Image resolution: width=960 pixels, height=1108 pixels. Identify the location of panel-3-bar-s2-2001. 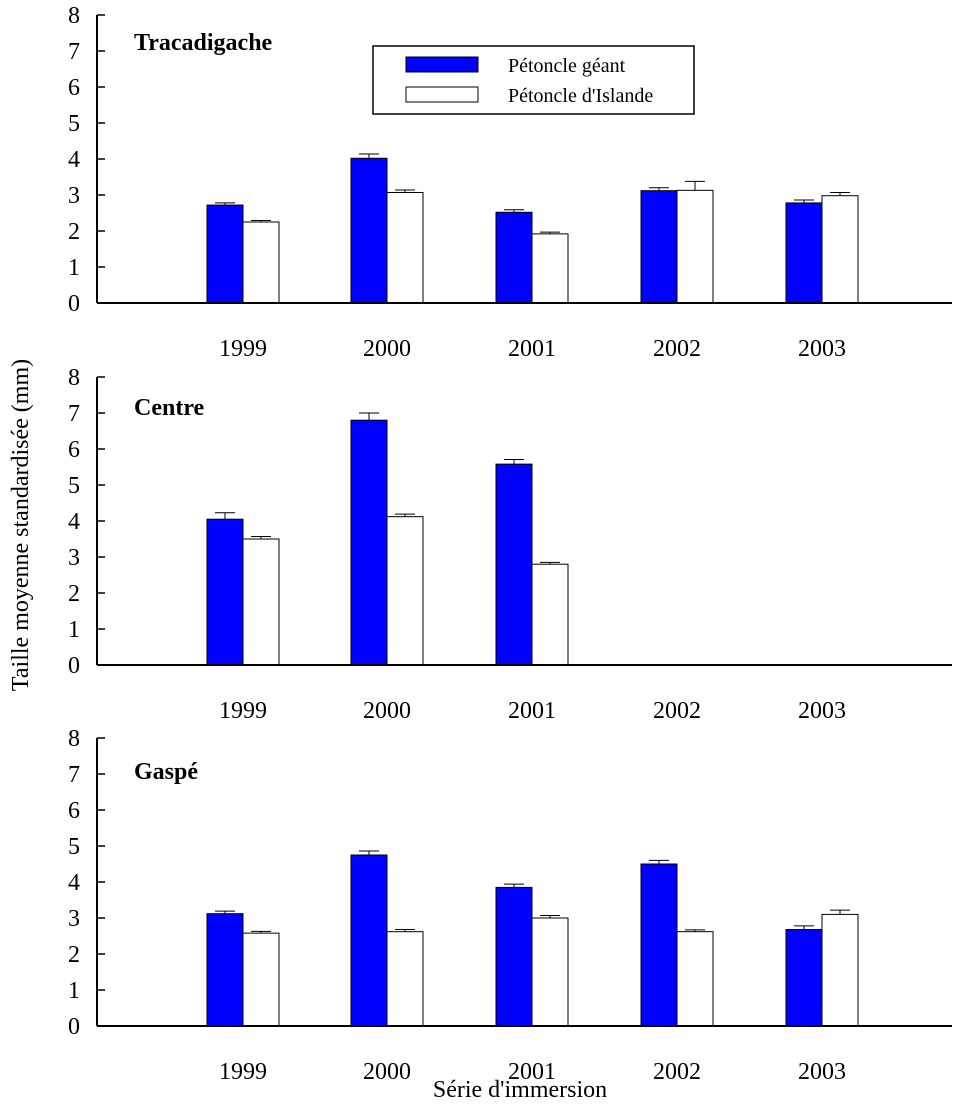
(550, 972).